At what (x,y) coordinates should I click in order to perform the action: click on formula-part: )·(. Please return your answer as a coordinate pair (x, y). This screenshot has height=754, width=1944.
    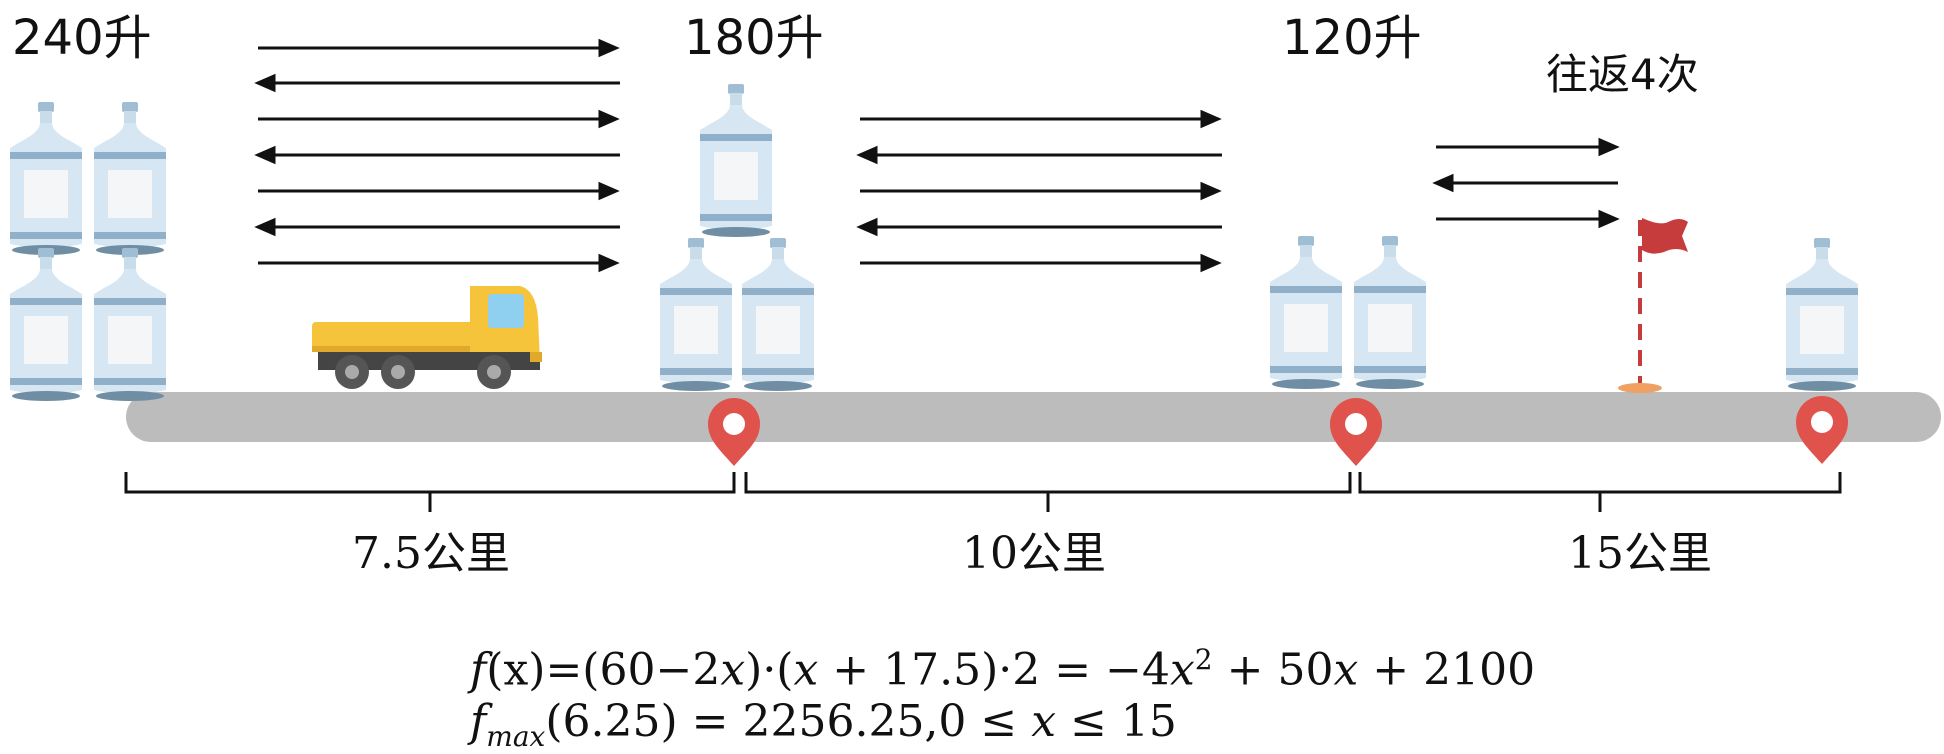
    Looking at the image, I should click on (769, 670).